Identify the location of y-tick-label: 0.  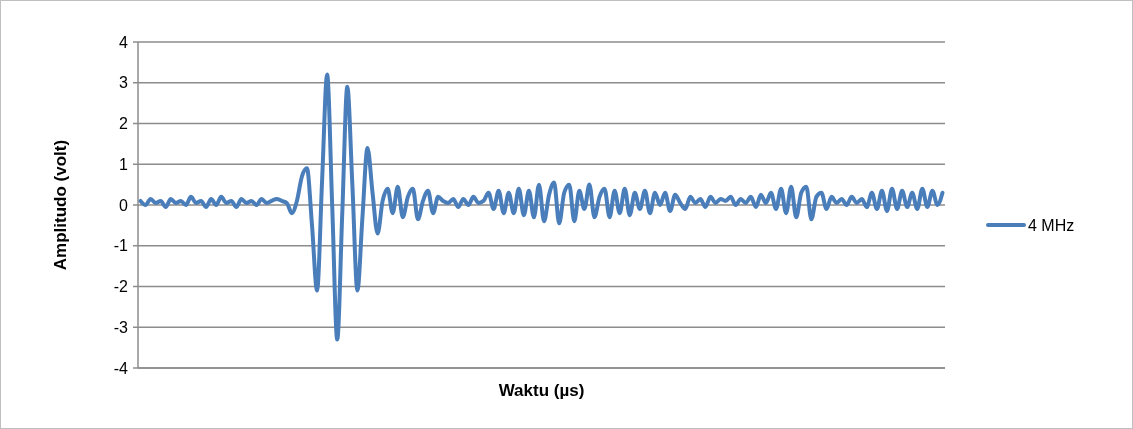
(124, 205).